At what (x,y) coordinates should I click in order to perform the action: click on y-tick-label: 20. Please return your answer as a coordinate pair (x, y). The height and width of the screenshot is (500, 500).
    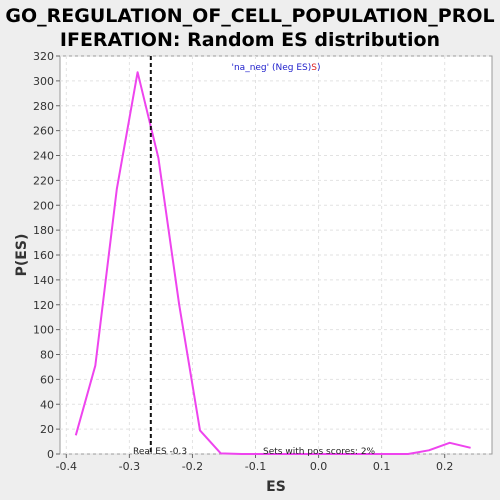
    Looking at the image, I should click on (47, 429).